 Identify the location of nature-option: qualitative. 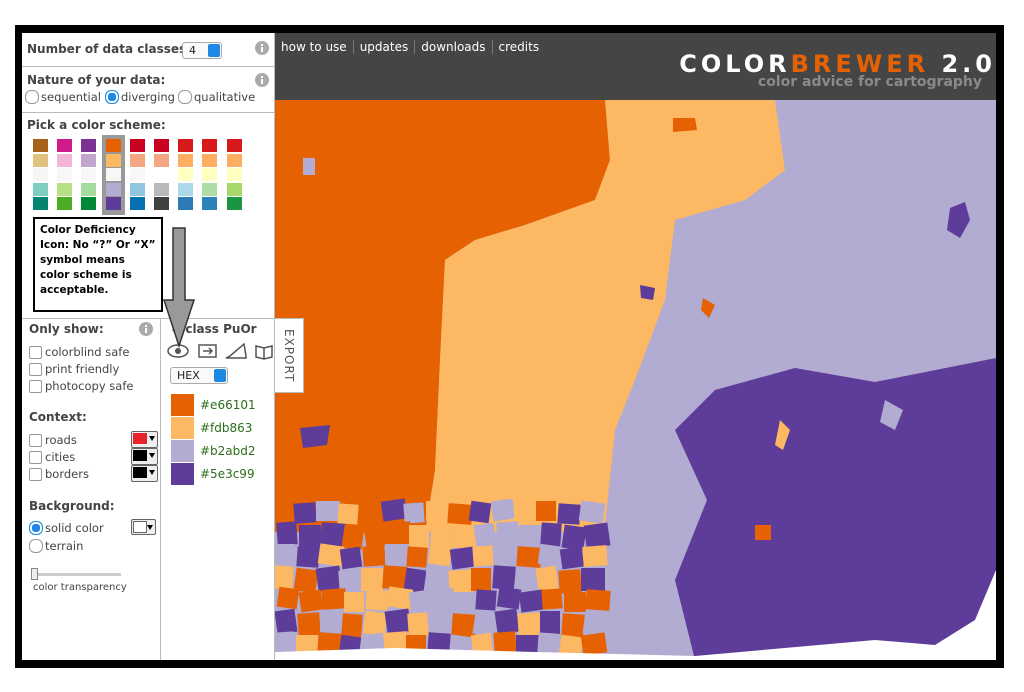
(216, 97).